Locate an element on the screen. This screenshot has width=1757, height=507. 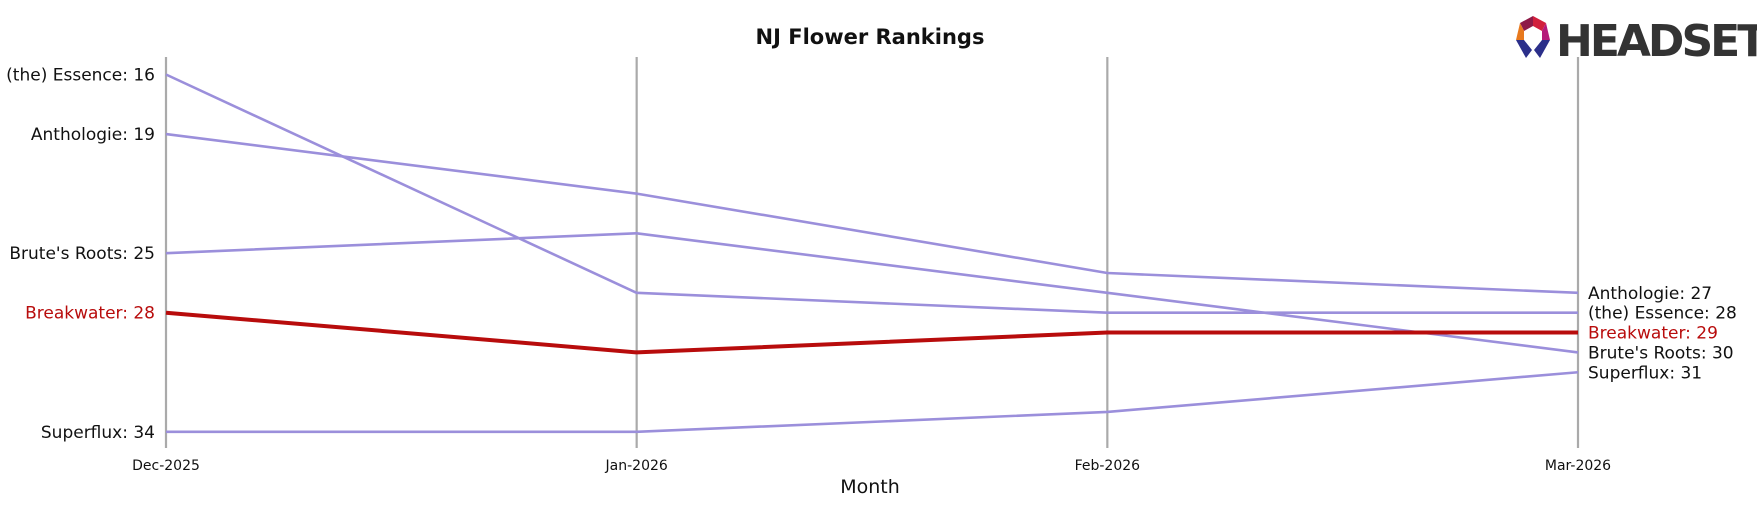
headset-logo: HEADSET is located at coordinates (1636, 41).